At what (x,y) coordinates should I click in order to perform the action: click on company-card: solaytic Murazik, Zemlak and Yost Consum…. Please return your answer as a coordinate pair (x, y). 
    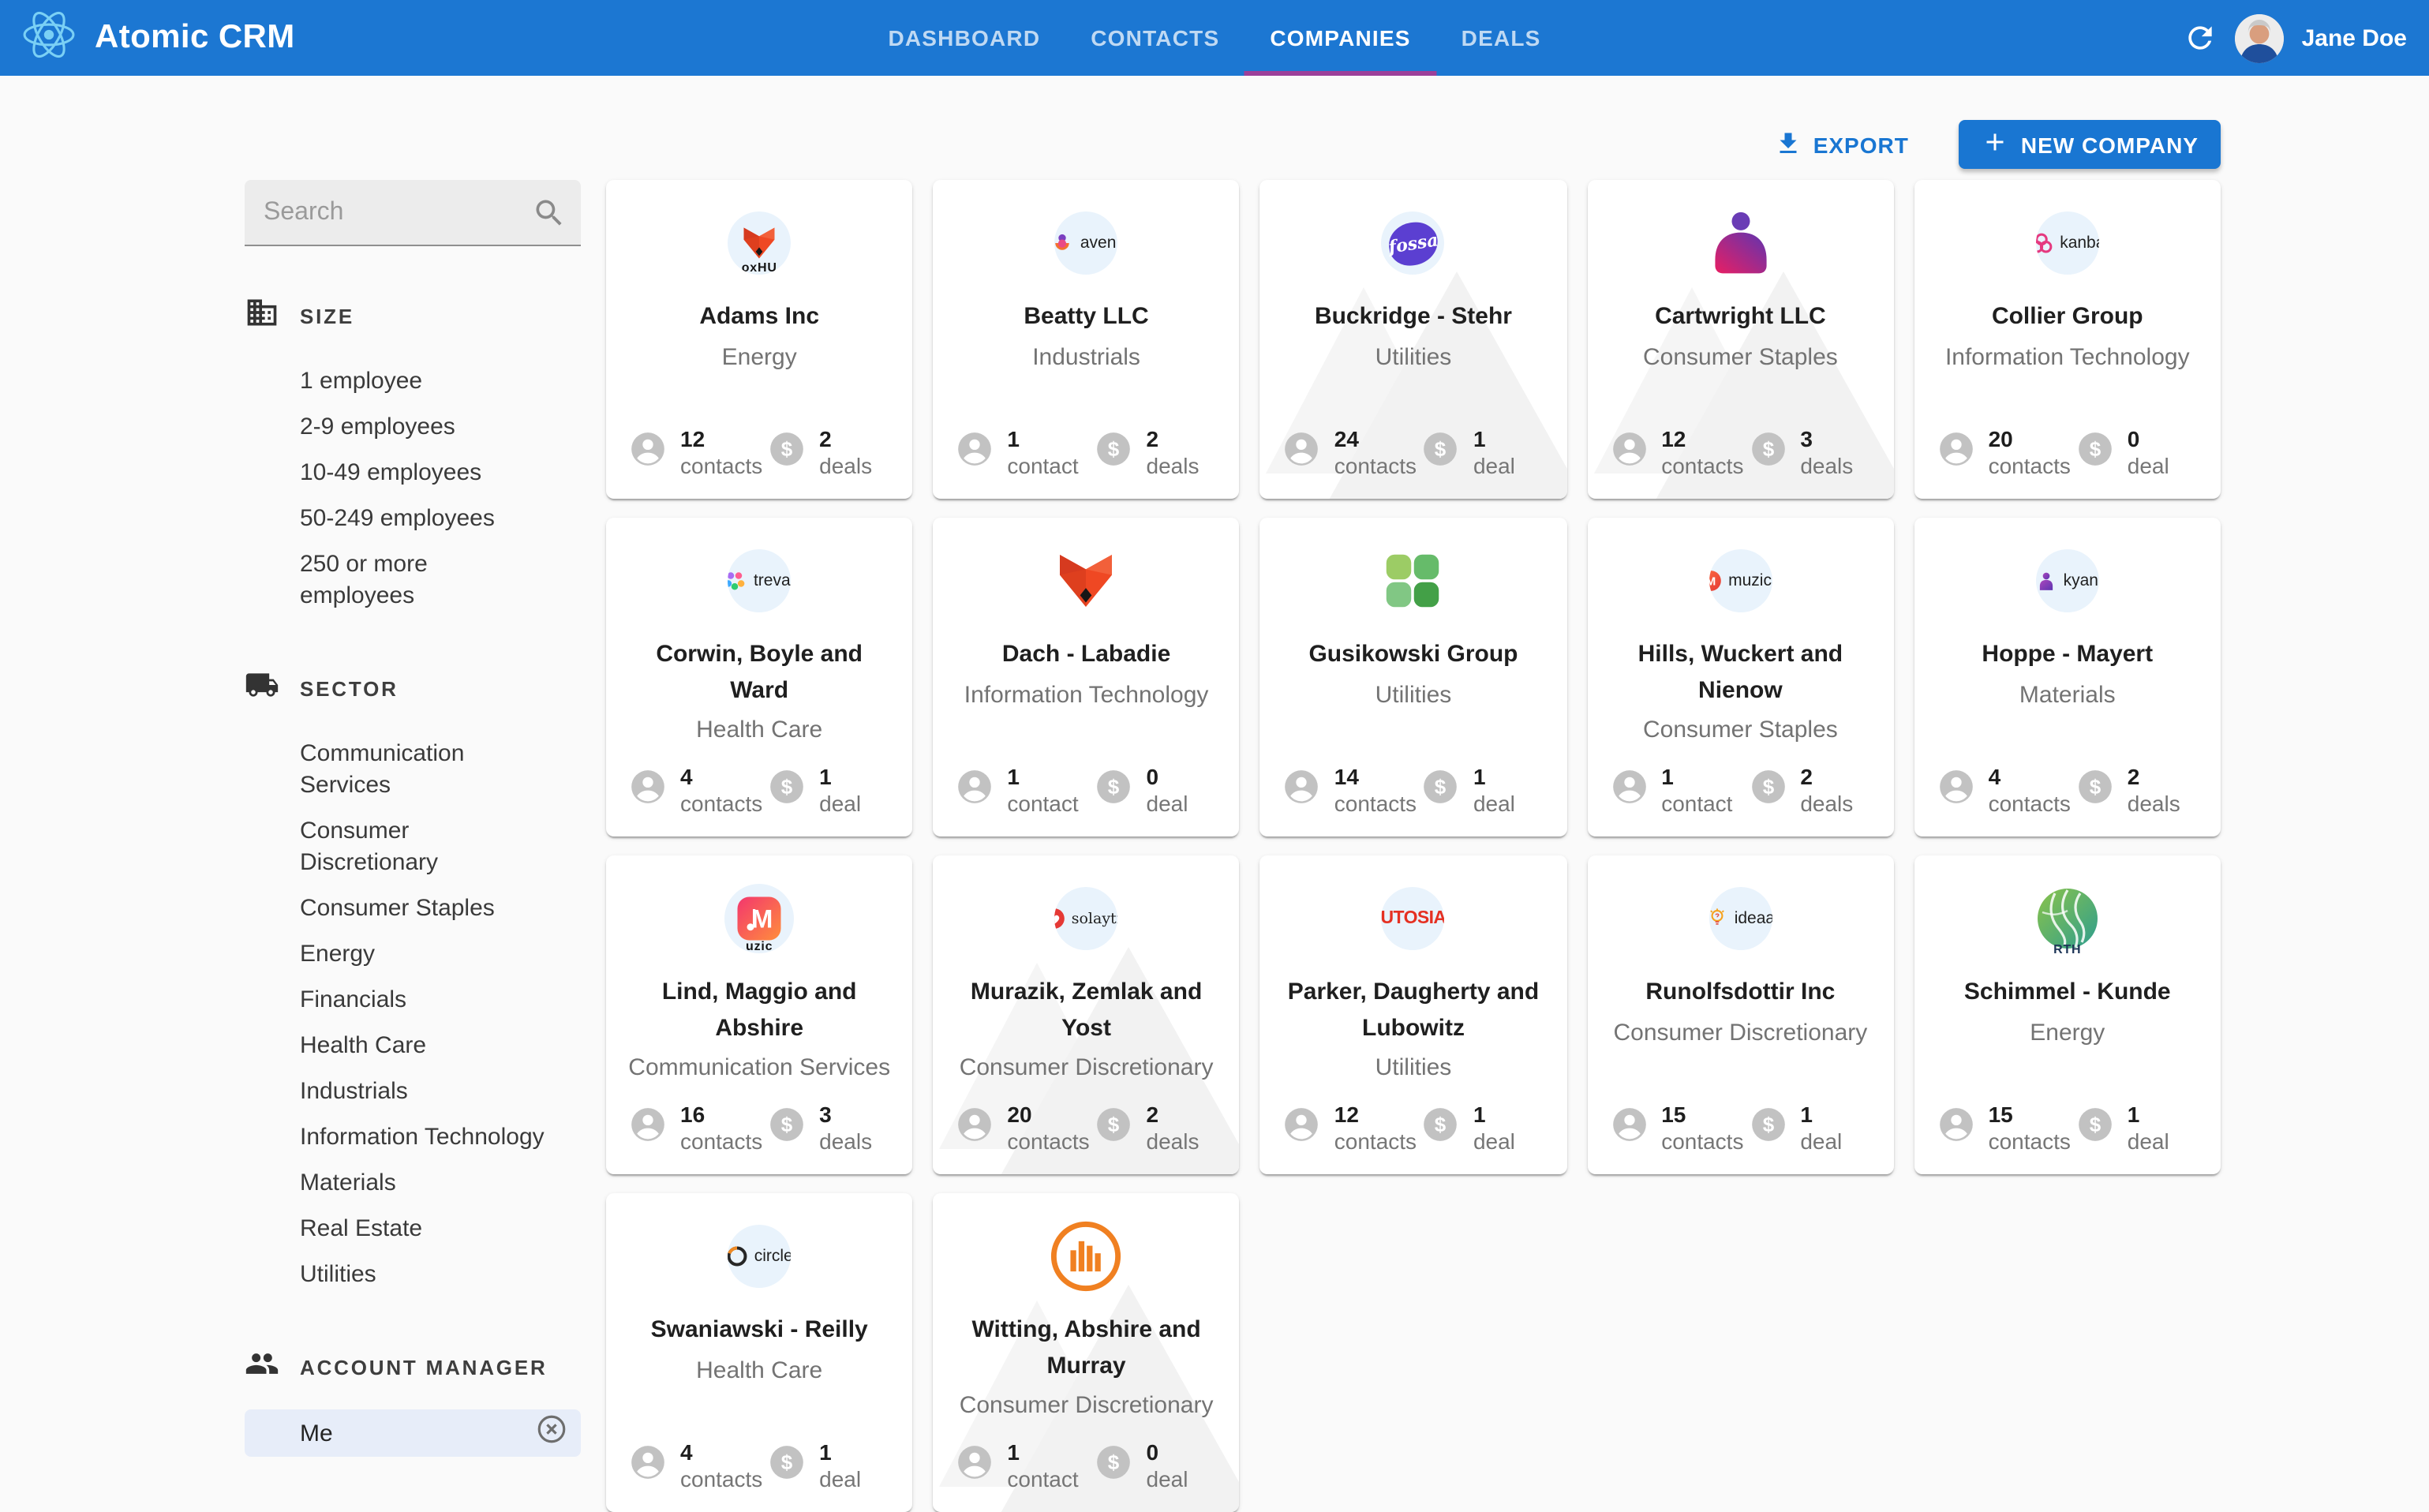
    Looking at the image, I should click on (1087, 1015).